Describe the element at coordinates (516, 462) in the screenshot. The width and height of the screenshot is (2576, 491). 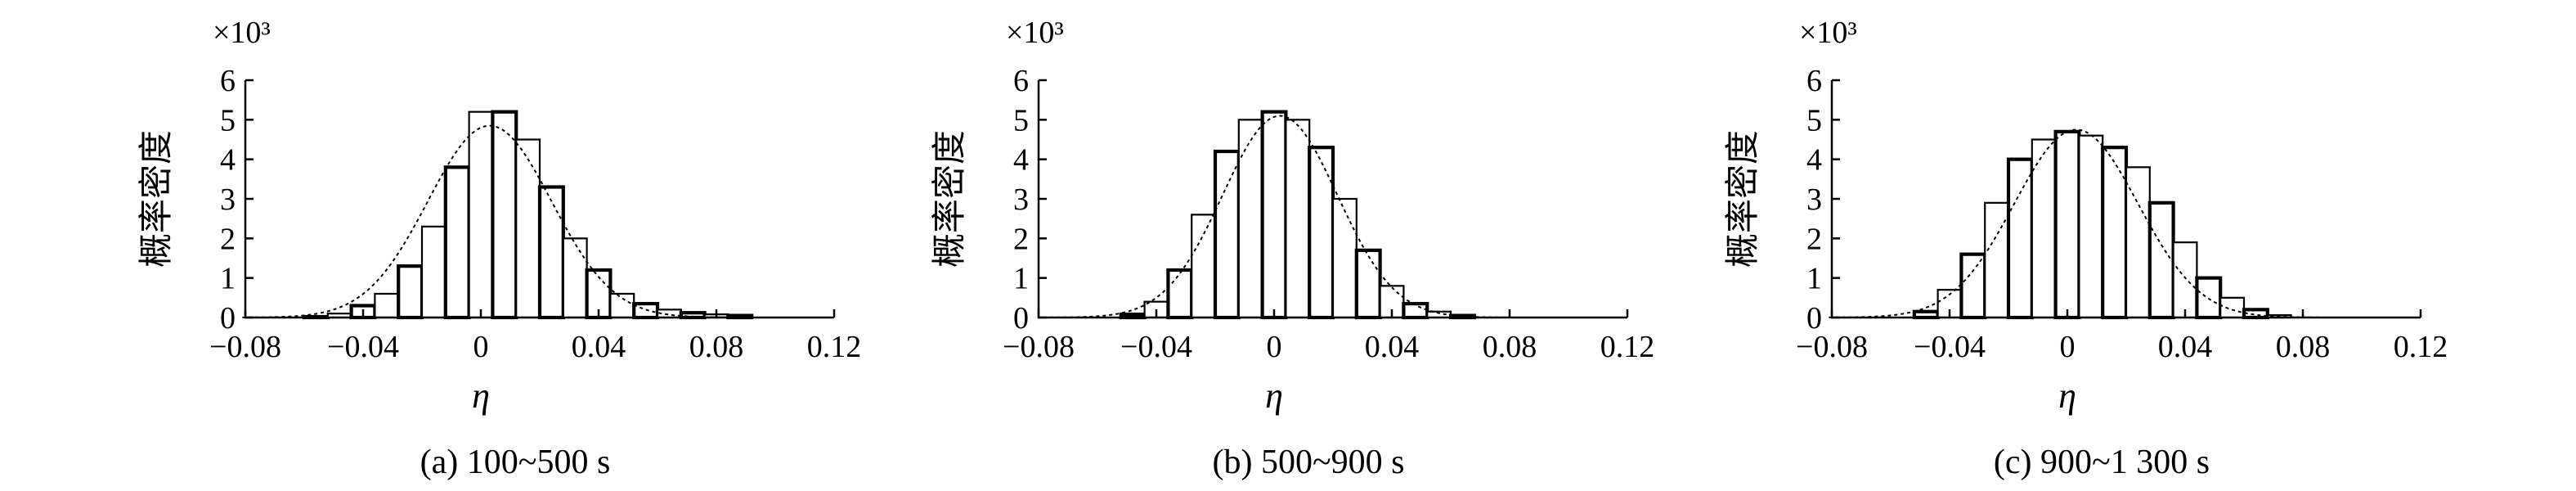
I see `panel-caption: (a) 100~500 s` at that location.